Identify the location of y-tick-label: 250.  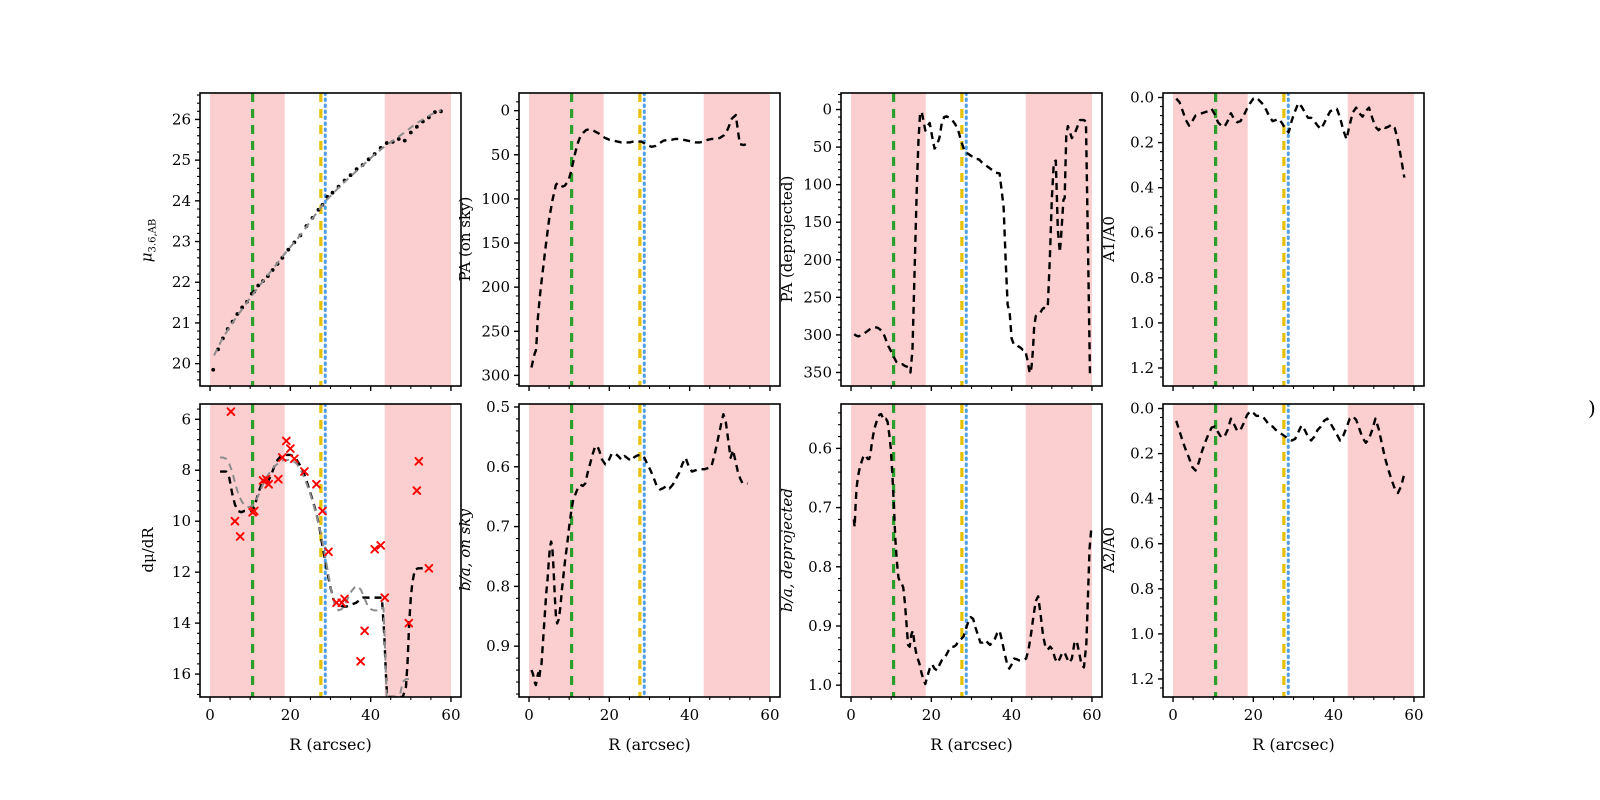
(495, 331).